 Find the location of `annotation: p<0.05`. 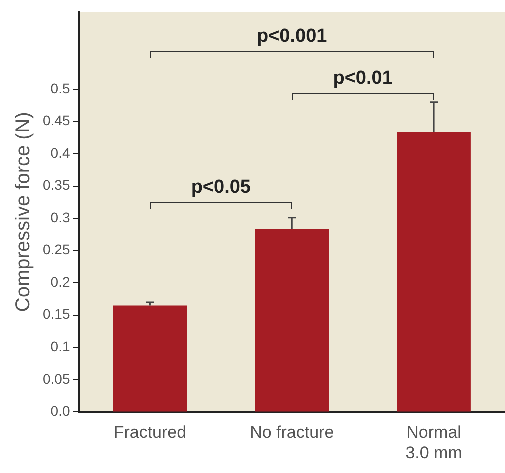

annotation: p<0.05 is located at coordinates (221, 188).